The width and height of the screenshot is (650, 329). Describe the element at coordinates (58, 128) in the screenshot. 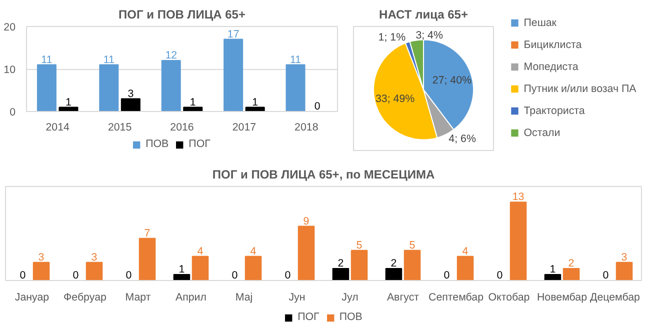

I see `x-tick-label: 2014` at that location.